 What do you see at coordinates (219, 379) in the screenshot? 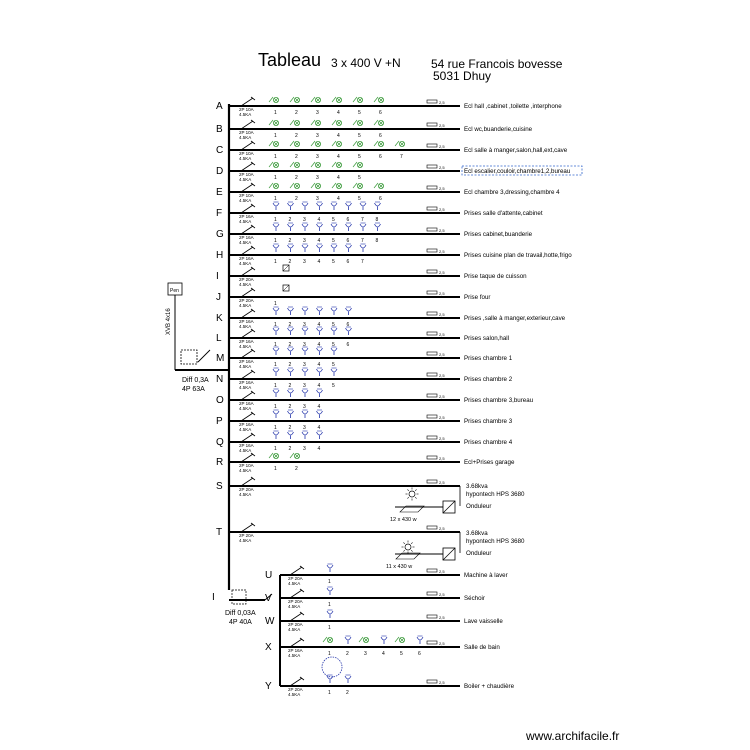
I see `circuit-letter: N` at bounding box center [219, 379].